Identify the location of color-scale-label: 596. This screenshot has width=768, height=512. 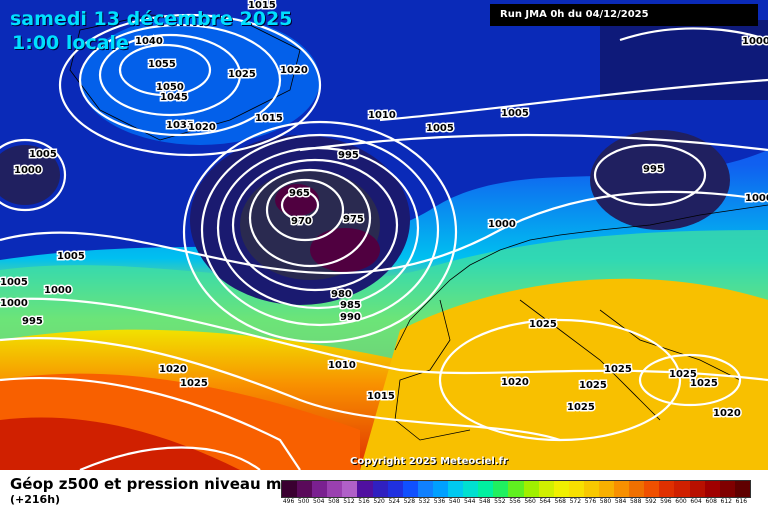
(666, 501).